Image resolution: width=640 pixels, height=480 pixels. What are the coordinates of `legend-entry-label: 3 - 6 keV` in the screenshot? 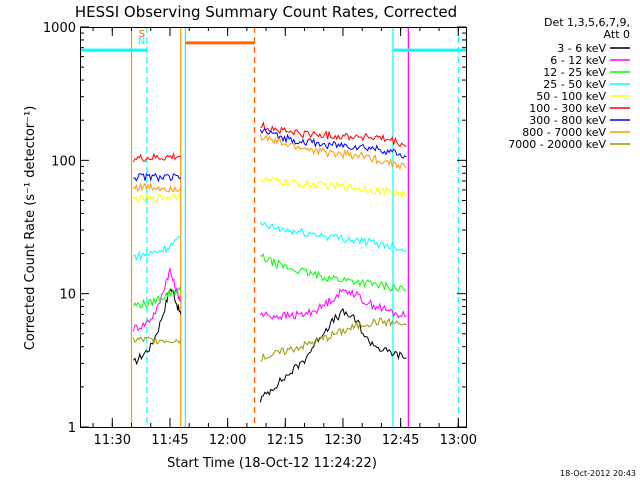 It's located at (581, 48).